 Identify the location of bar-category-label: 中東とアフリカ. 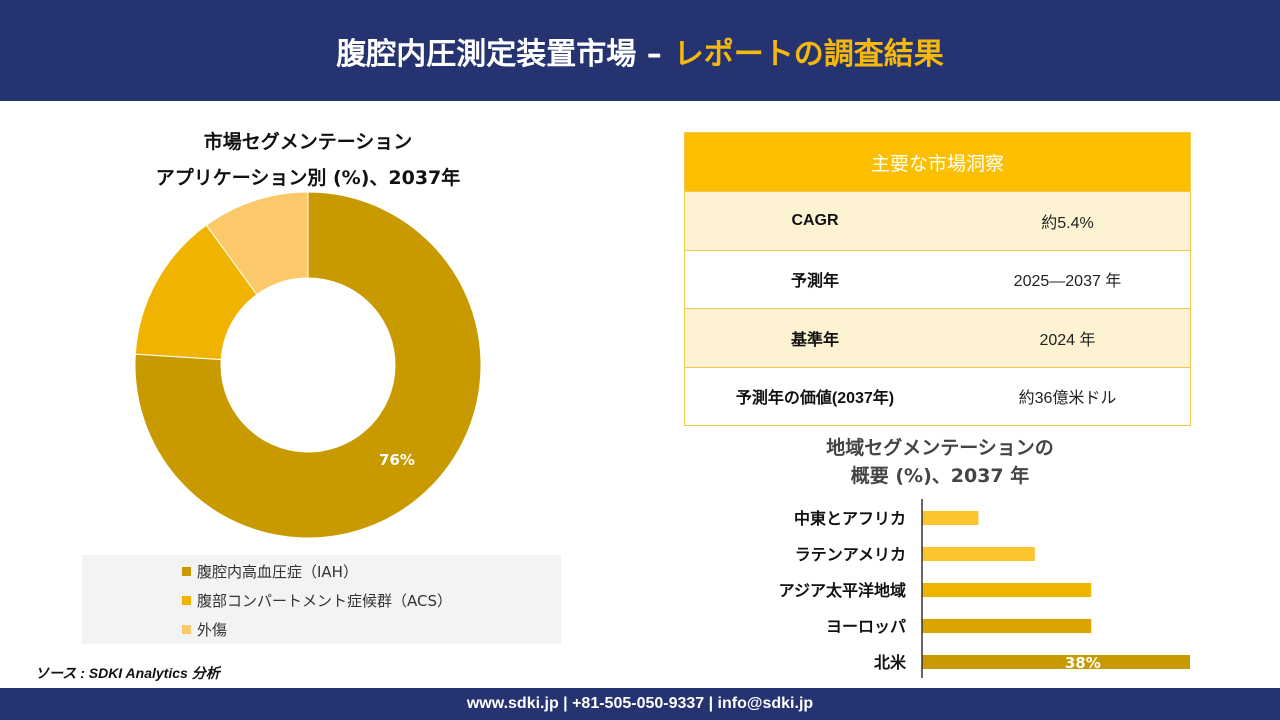
(850, 518).